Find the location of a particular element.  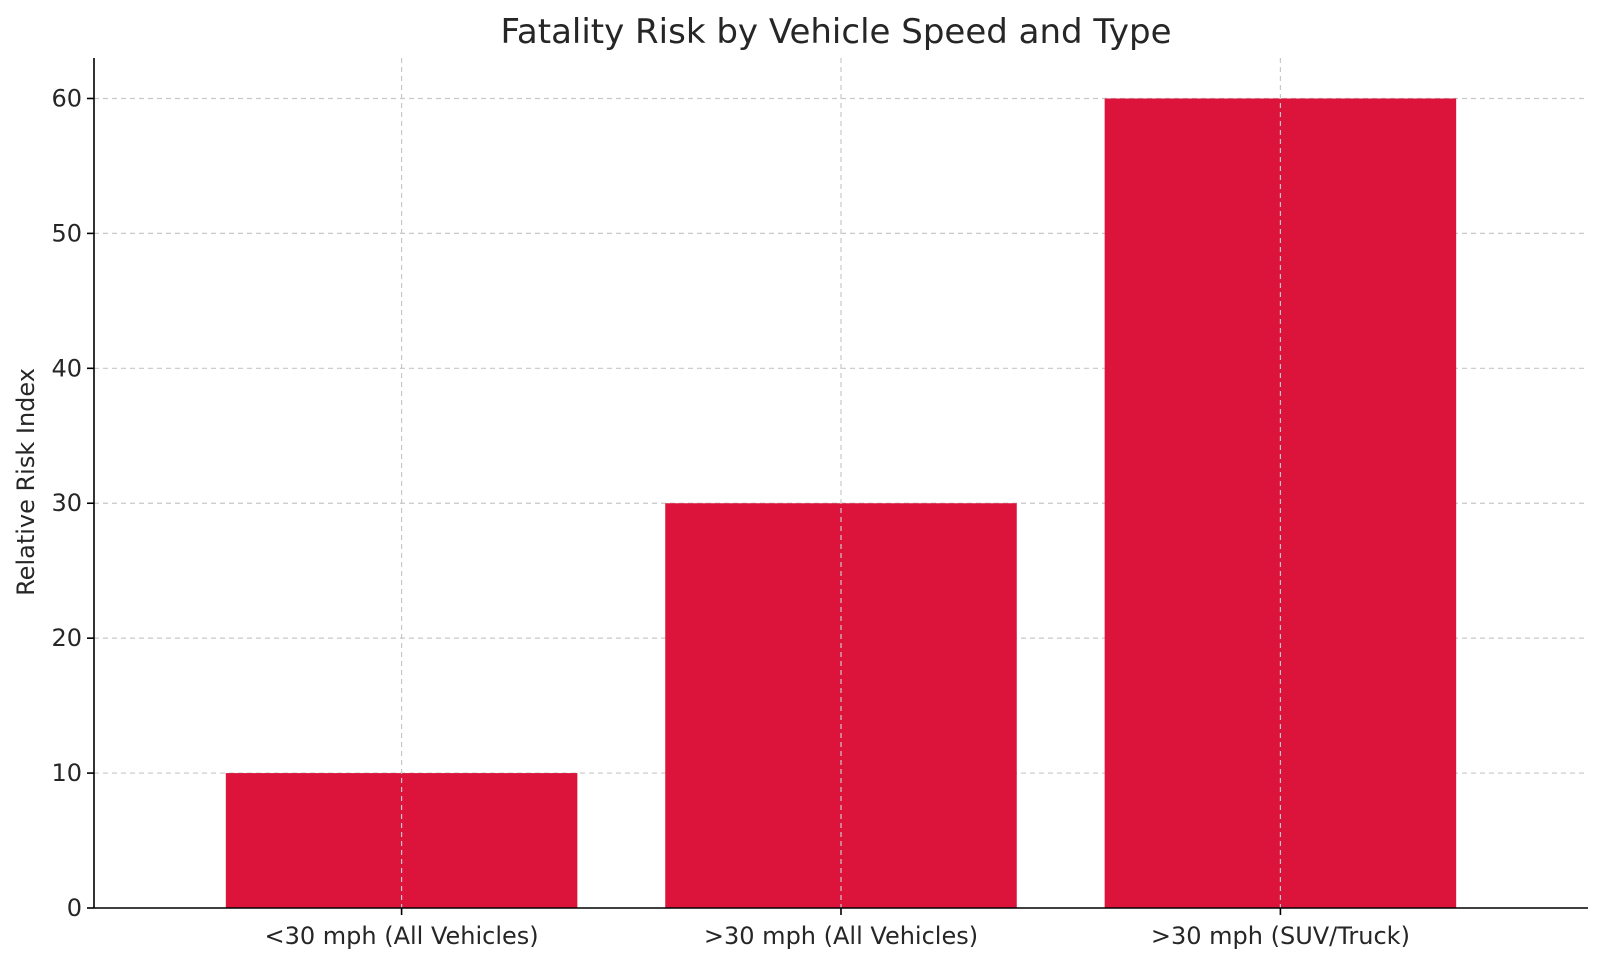

x-tick-label: <30 mph (All Vehicles) is located at coordinates (402, 936).